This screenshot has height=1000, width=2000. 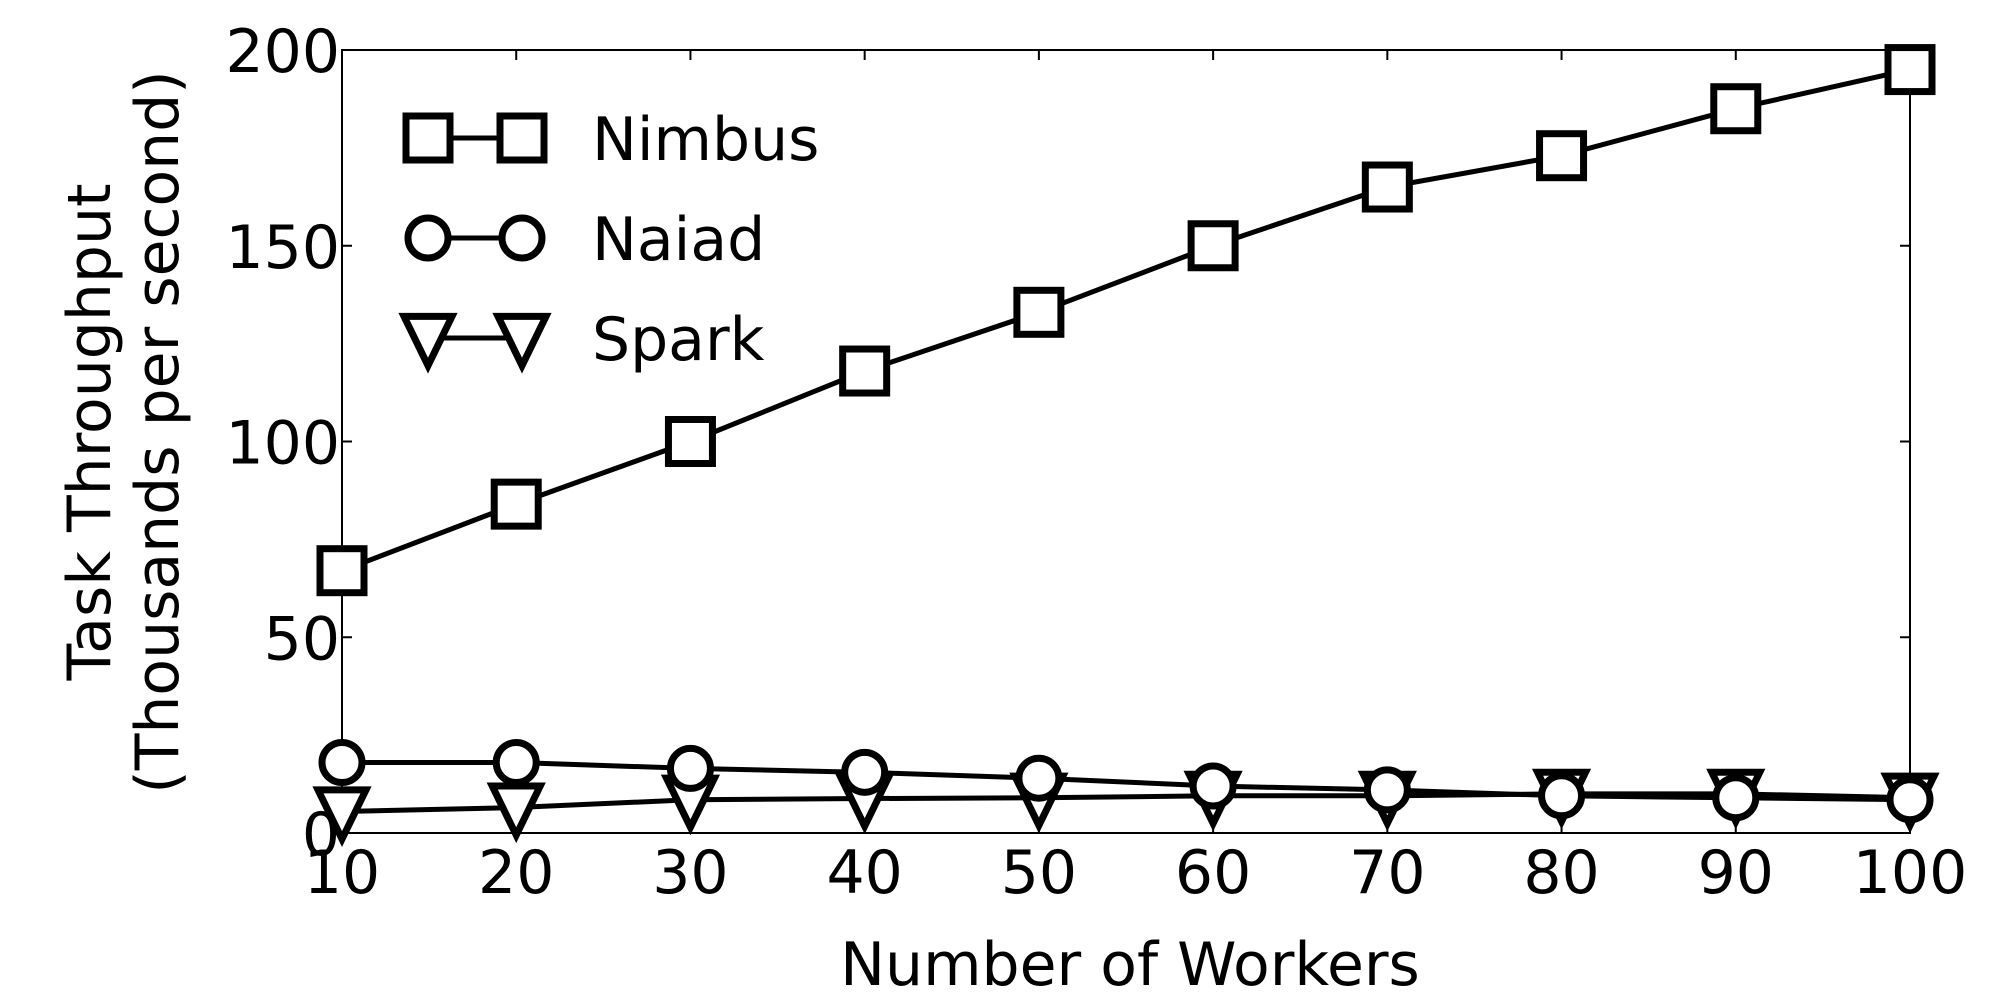 I want to click on series-line-spark, so click(x=1126, y=802).